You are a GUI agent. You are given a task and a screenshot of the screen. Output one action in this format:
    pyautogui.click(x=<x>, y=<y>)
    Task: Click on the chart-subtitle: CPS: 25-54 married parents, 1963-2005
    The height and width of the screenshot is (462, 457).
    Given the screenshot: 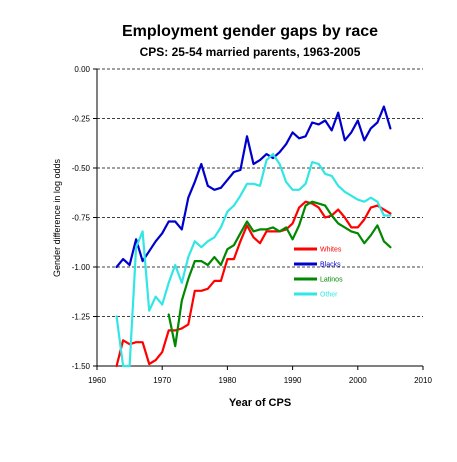 What is the action you would take?
    pyautogui.click(x=250, y=52)
    